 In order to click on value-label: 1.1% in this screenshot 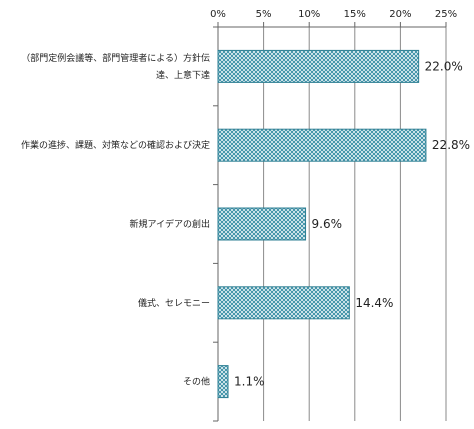, I will do `click(249, 382)`.